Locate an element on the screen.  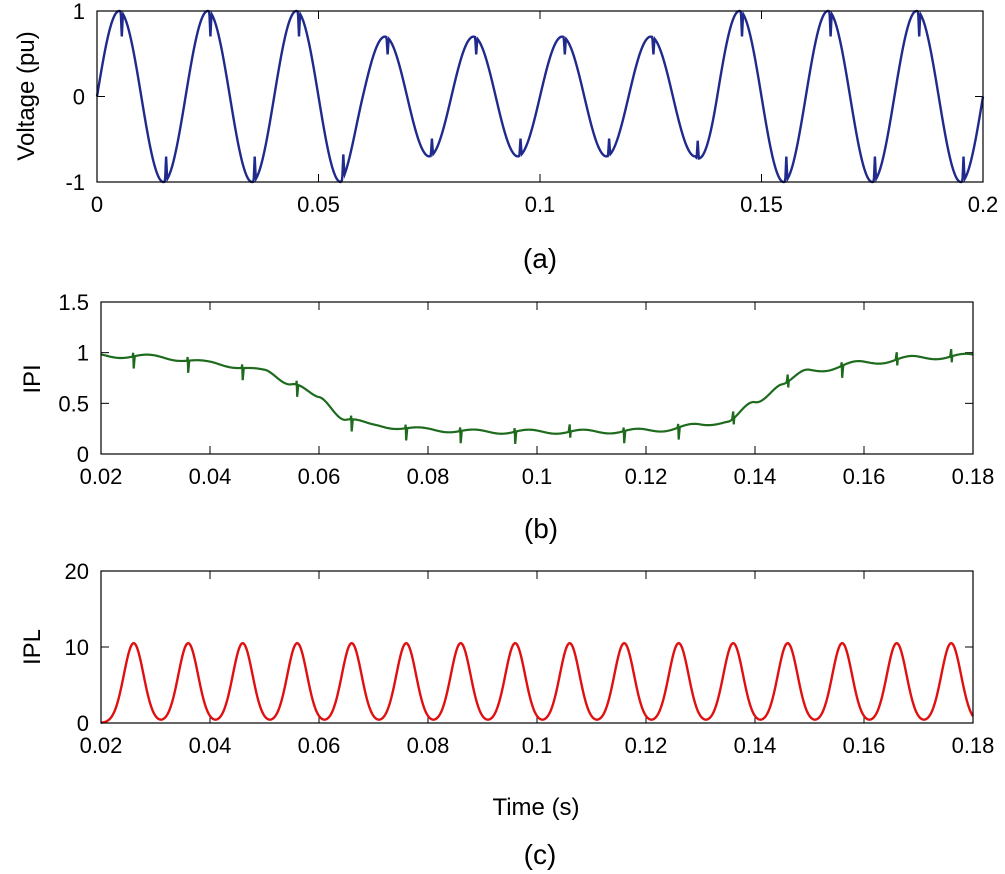
panel-b-ytick-label: 1.5 is located at coordinates (73, 302).